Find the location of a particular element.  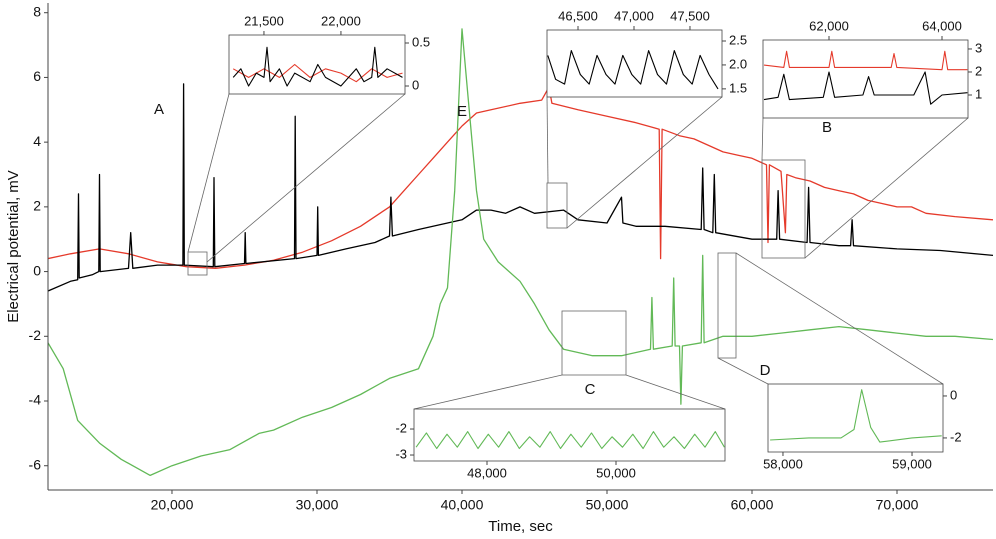

y-tick-label: 0.5 is located at coordinates (421, 41).